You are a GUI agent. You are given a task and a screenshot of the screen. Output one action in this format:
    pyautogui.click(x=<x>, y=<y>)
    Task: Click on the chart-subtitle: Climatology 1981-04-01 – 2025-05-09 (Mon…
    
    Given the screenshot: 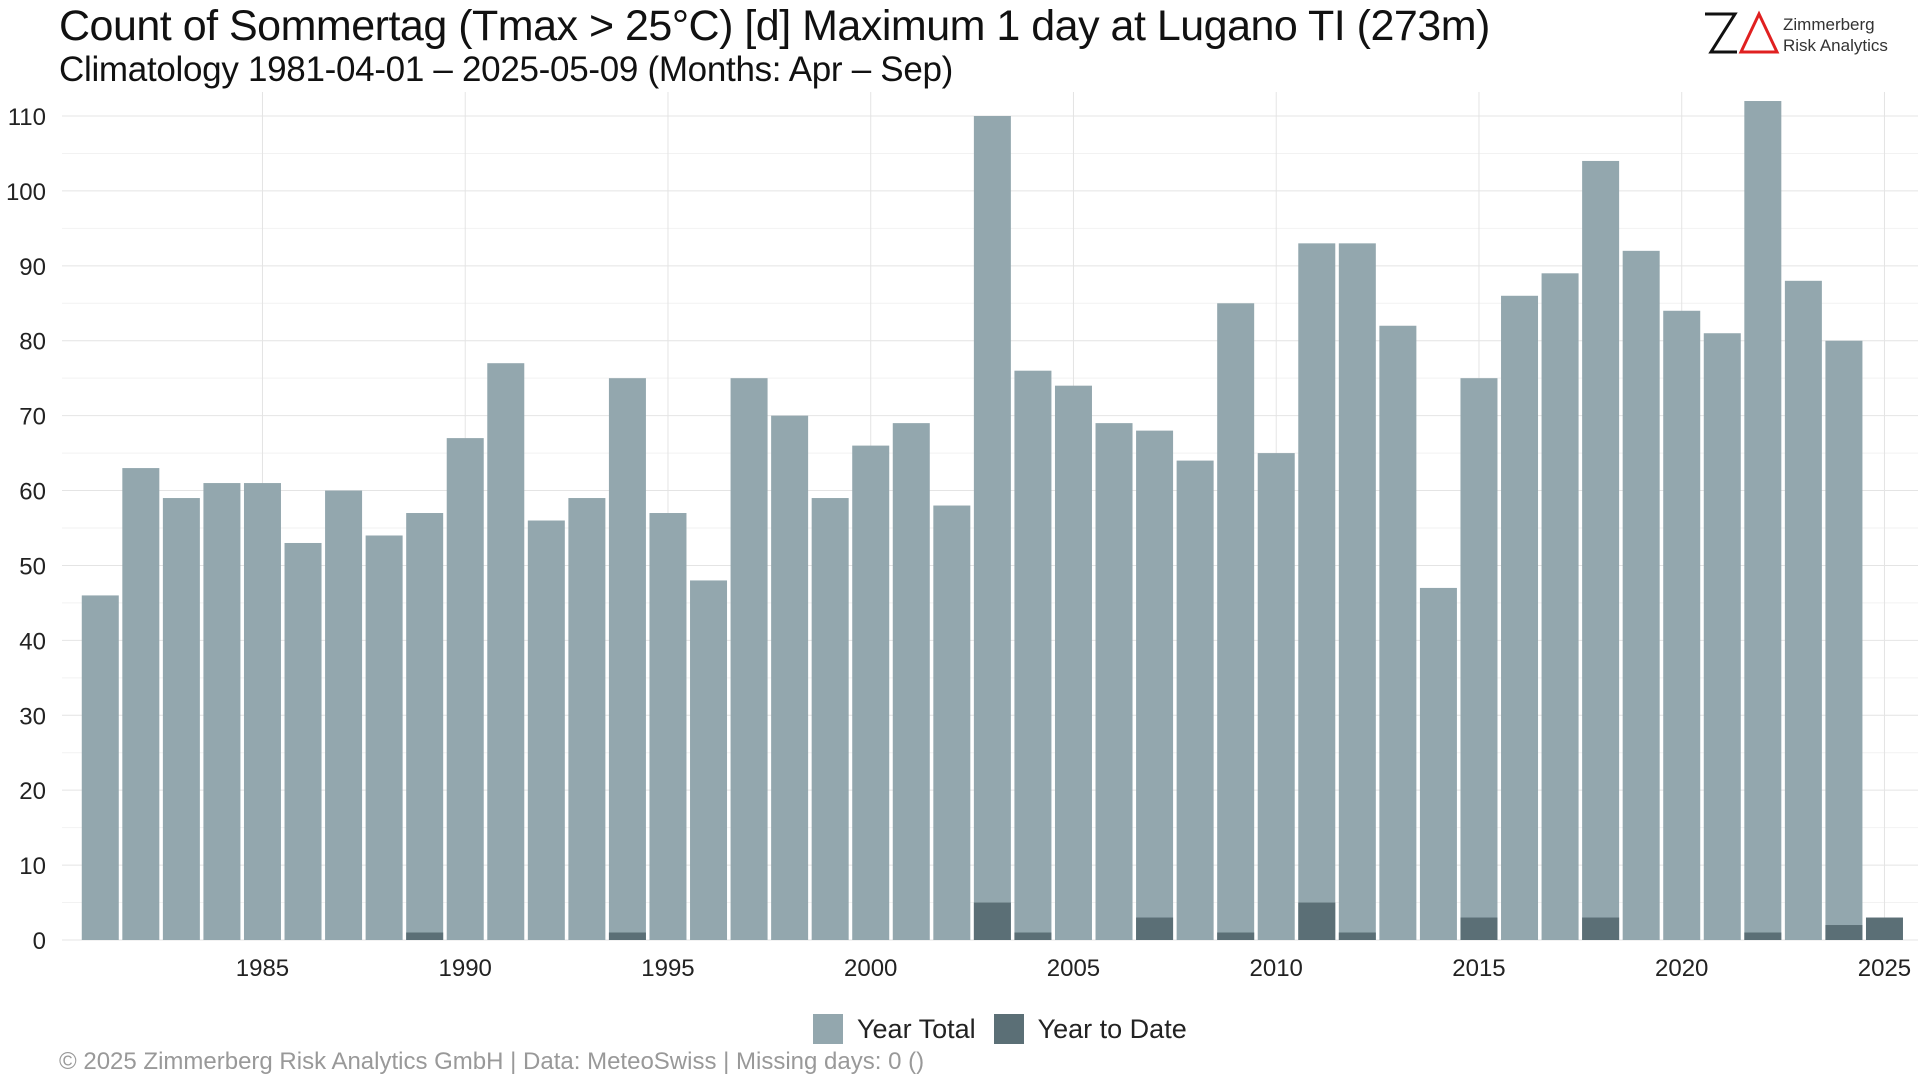 What is the action you would take?
    pyautogui.click(x=506, y=69)
    